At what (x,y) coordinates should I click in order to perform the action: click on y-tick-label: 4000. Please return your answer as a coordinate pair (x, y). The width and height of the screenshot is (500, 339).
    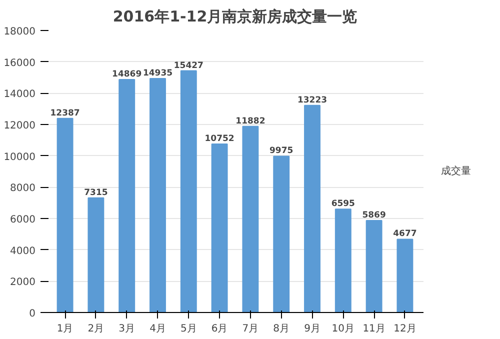
    Looking at the image, I should click on (23, 251).